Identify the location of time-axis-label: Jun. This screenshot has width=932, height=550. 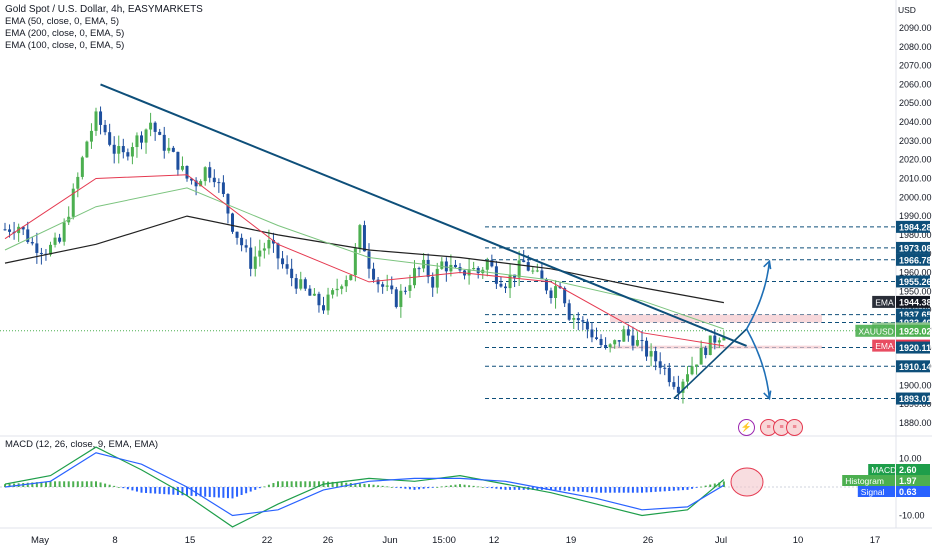
(389, 540).